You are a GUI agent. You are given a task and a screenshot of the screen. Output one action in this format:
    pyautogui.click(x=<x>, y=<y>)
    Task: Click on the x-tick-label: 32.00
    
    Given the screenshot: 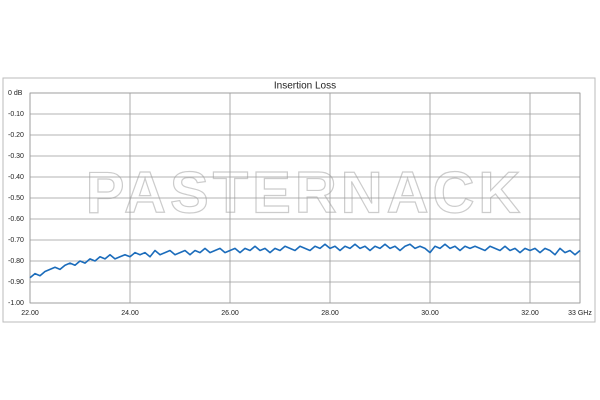 What is the action you would take?
    pyautogui.click(x=530, y=313)
    